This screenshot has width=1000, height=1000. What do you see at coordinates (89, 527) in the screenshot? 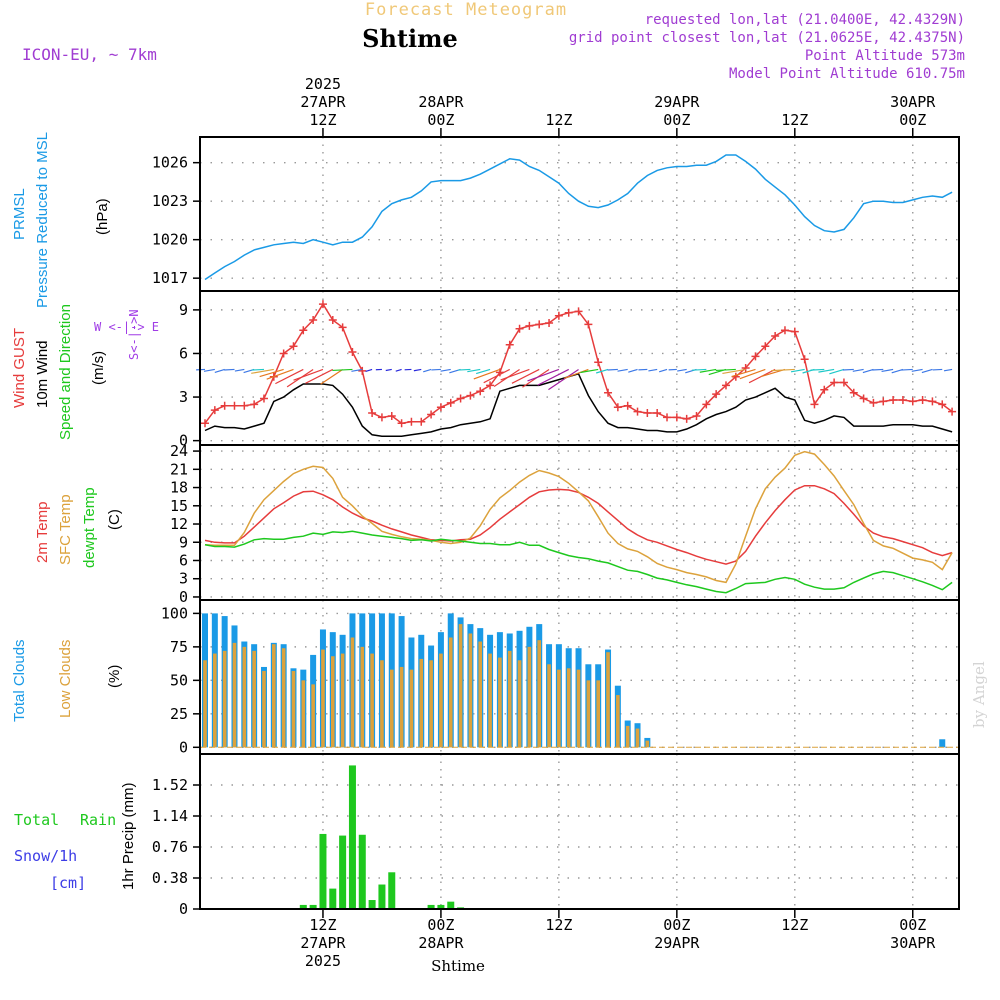
I see `dewpt-label: dewpt Temp` at bounding box center [89, 527].